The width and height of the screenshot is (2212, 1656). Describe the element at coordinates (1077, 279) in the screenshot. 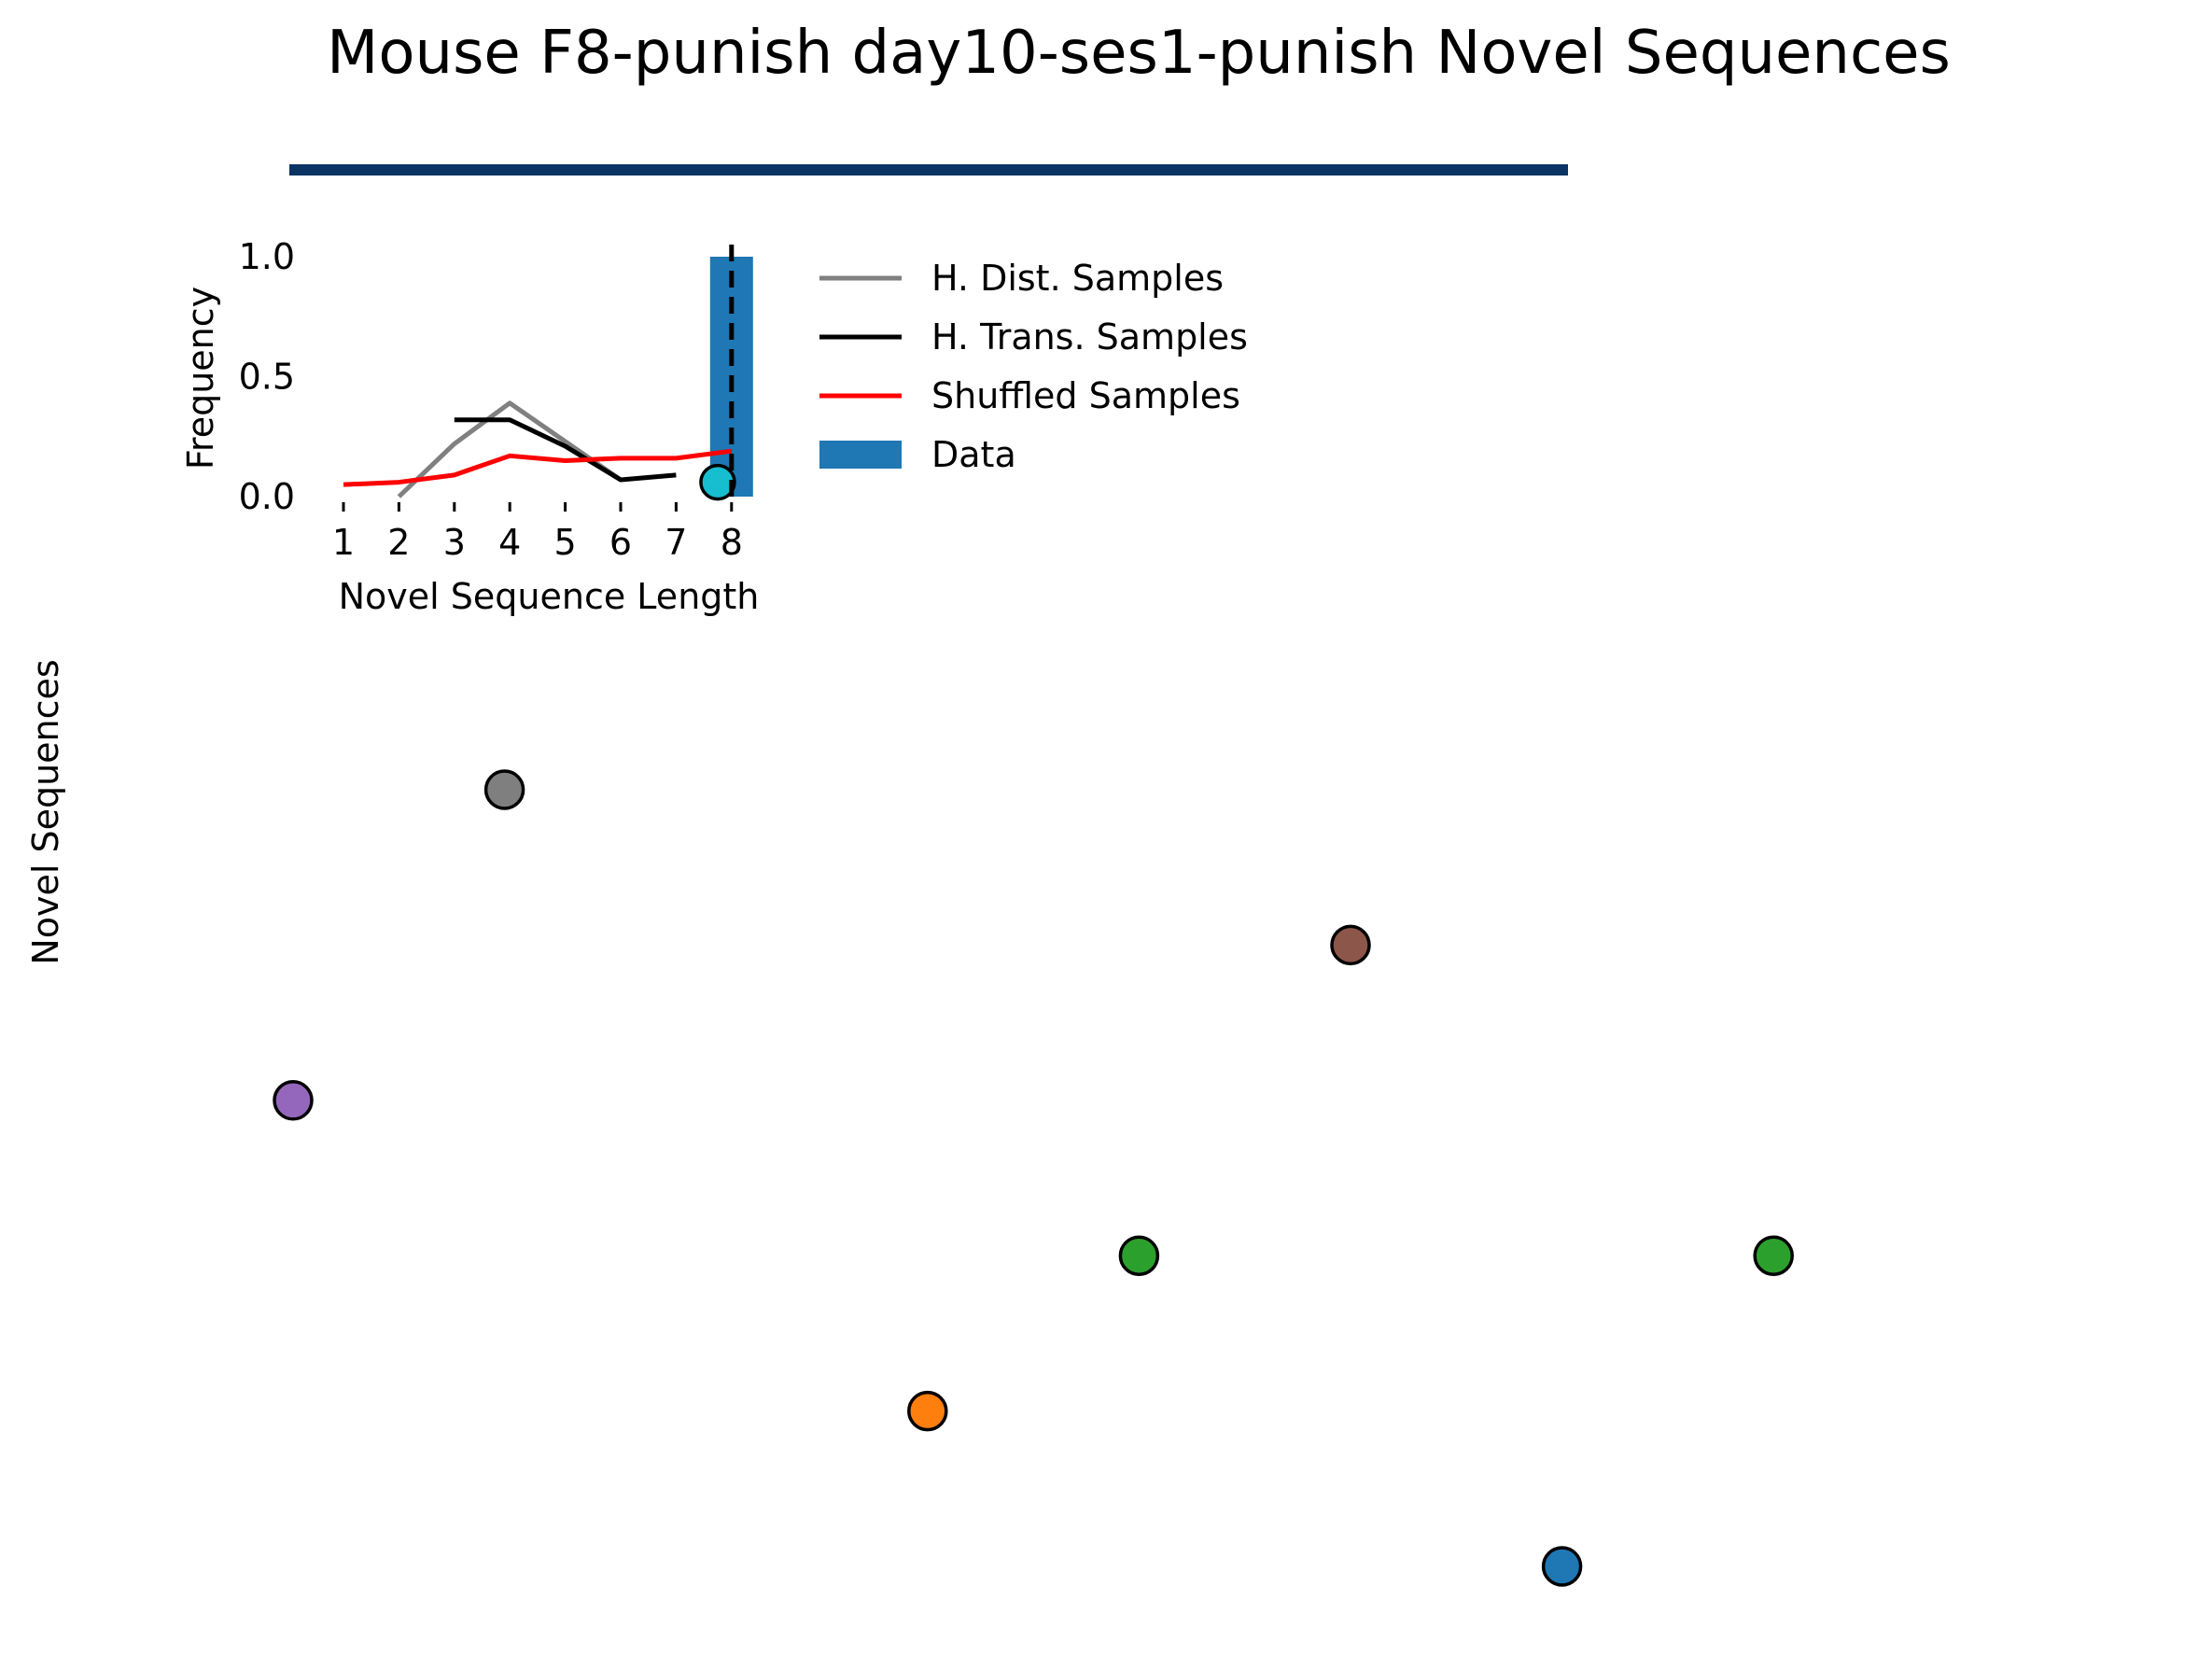

I see `legend-label: H. Dist. Samples` at that location.